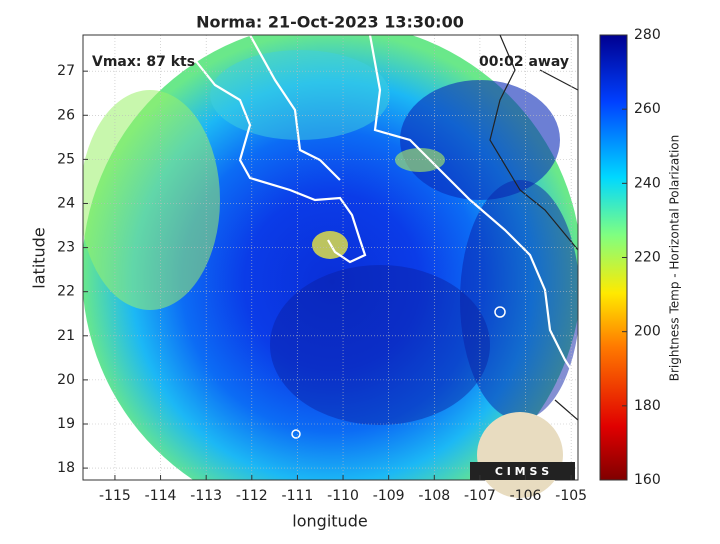  What do you see at coordinates (66, 424) in the screenshot?
I see `y-tick-label: 19` at bounding box center [66, 424].